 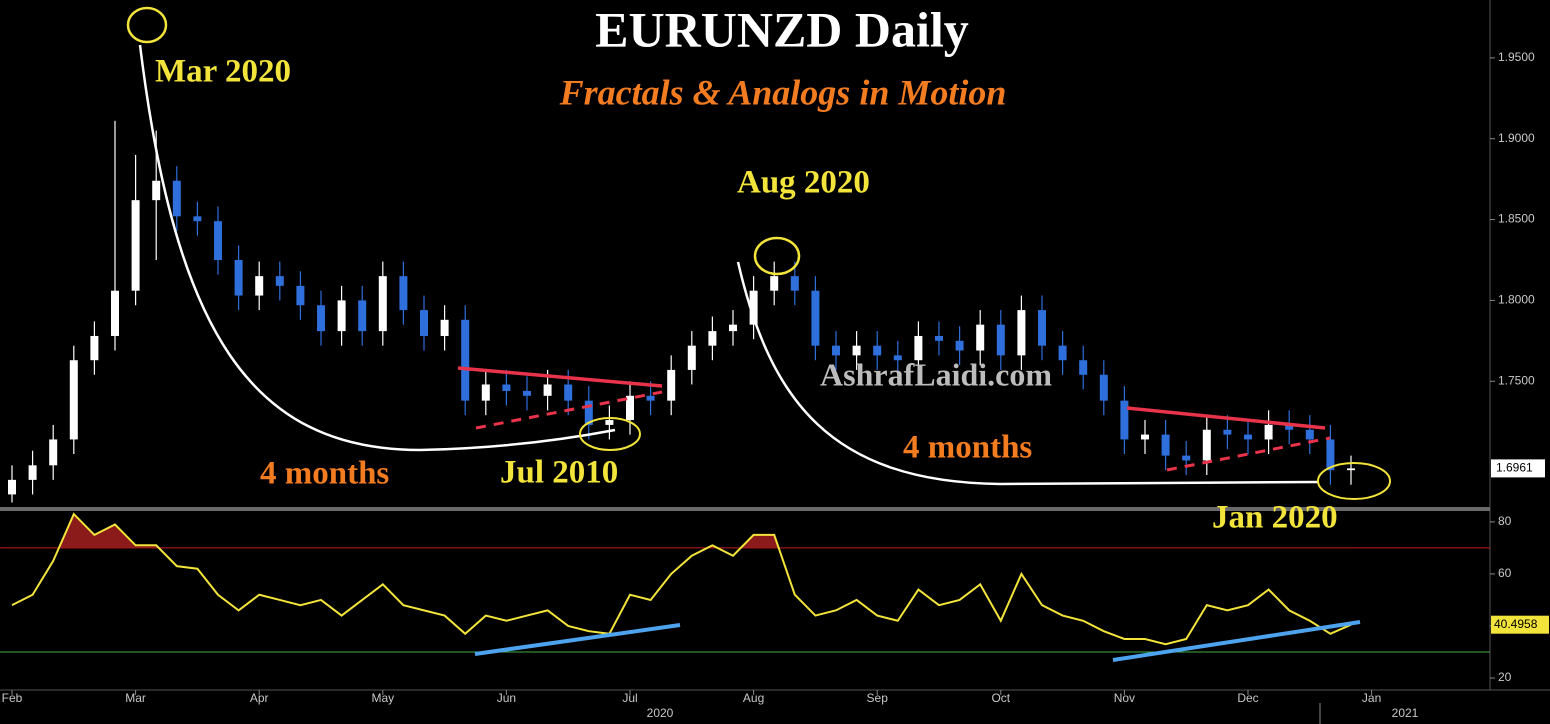 I want to click on y-tick-label: 1.8500, so click(x=1516, y=219).